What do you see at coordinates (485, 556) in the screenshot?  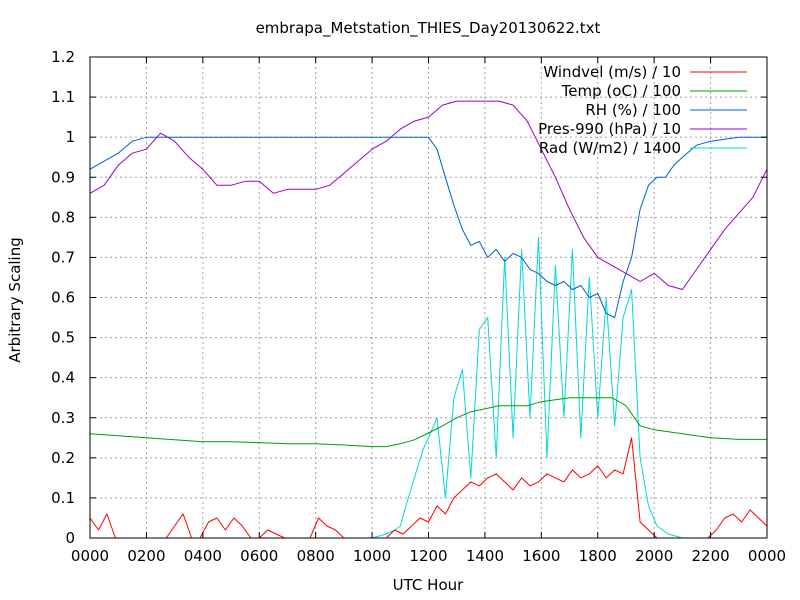 I see `x-tick-label: 1400` at bounding box center [485, 556].